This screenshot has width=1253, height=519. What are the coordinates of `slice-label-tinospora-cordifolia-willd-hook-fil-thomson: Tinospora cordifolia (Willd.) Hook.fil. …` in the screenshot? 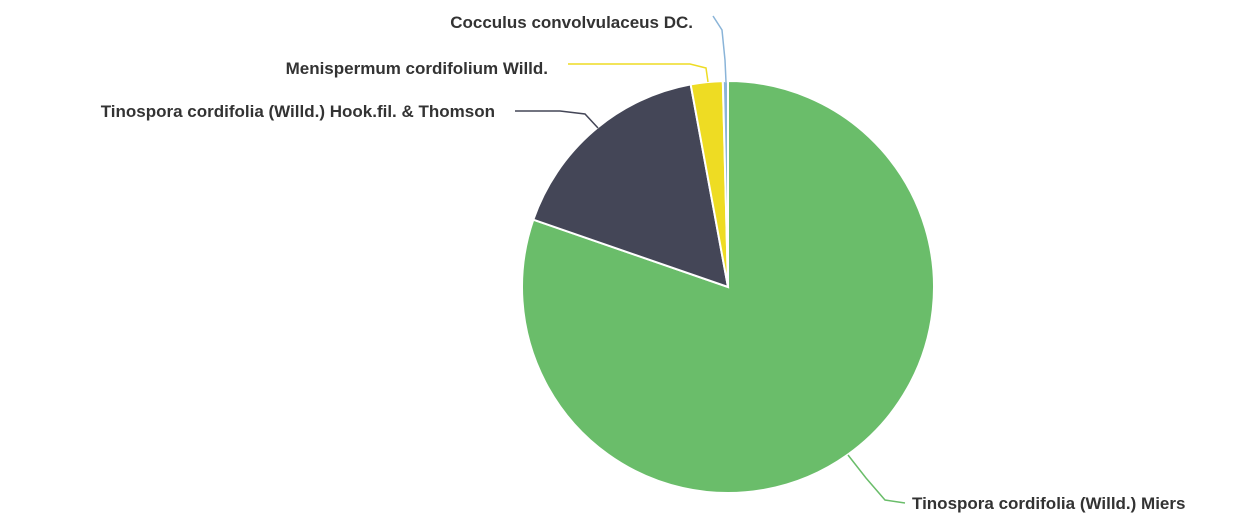 It's located at (298, 111).